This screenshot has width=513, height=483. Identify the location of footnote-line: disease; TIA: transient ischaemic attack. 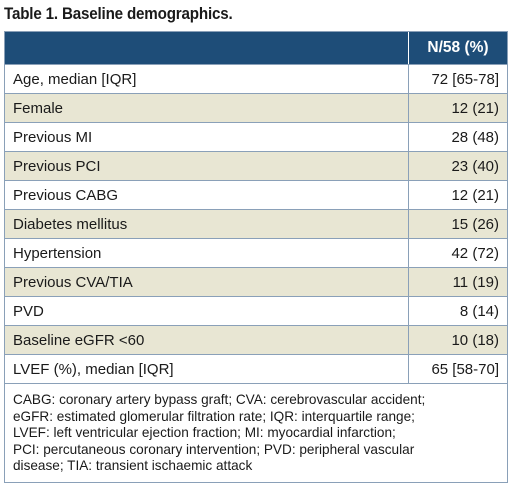
(133, 465).